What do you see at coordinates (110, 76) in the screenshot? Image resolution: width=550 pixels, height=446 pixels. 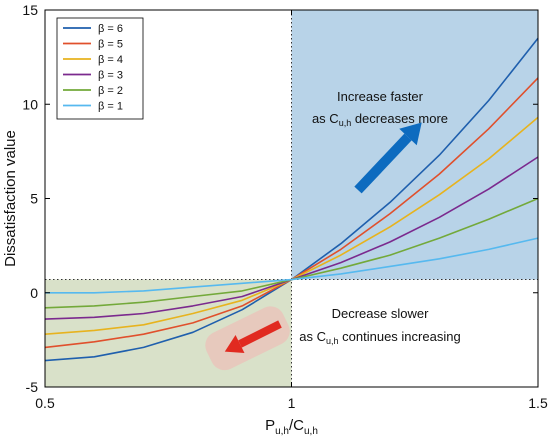 I see `legend-label-4: β = 3` at bounding box center [110, 76].